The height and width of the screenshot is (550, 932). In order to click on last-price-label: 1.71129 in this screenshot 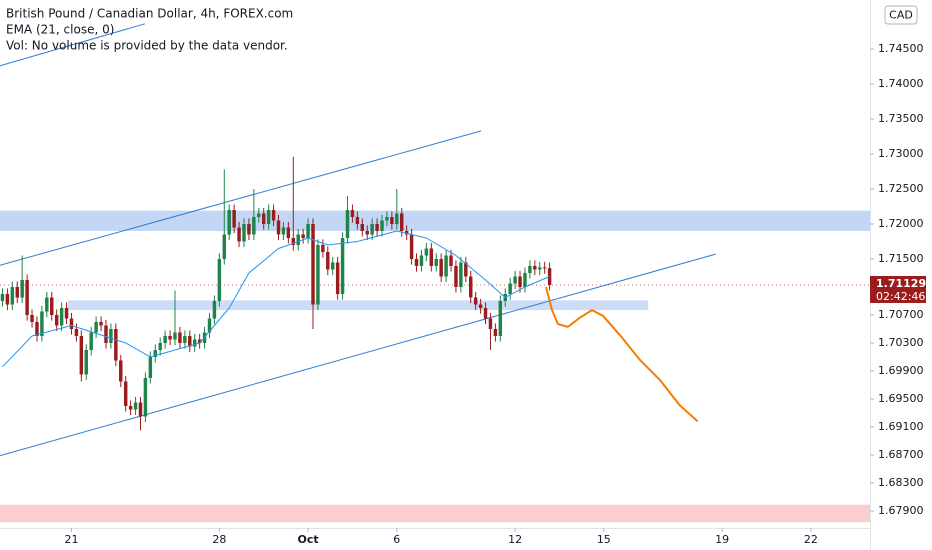, I will do `click(901, 283)`.